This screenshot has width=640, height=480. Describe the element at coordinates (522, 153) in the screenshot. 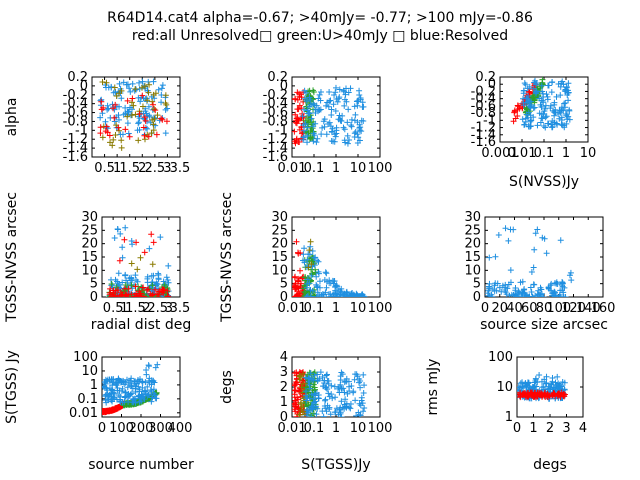

I see `x-tick-label: 0.01` at that location.